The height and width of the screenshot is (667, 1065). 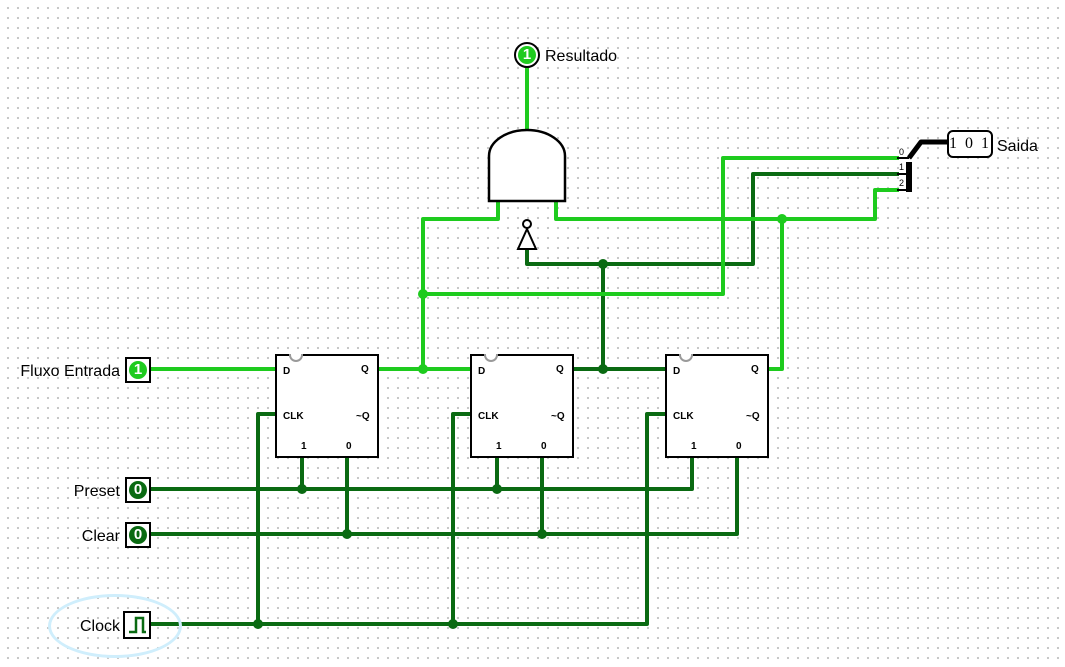 I want to click on saida-probe: 1 0 1, so click(x=970, y=144).